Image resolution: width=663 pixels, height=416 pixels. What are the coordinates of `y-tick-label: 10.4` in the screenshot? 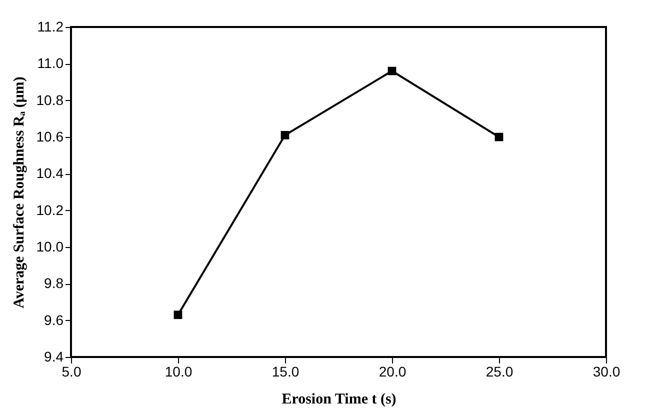 It's located at (50, 173).